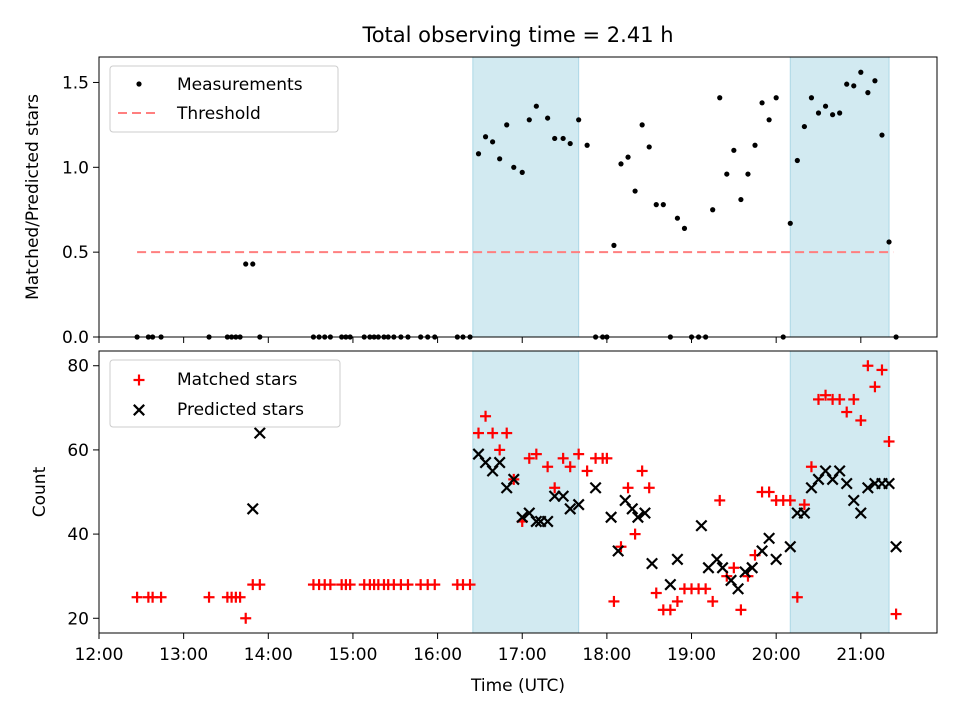  What do you see at coordinates (225, 393) in the screenshot?
I see `bottom-legend: Matched stars Predicted stars` at bounding box center [225, 393].